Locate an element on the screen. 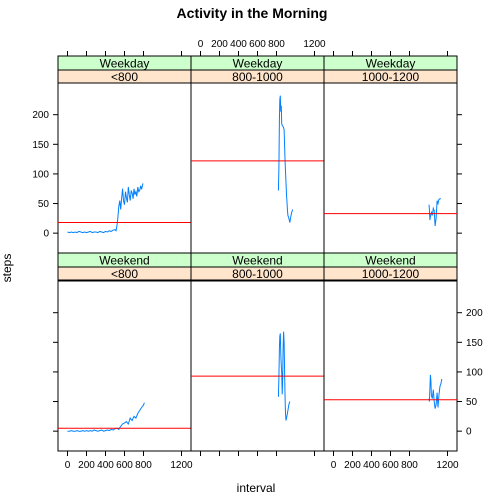 The image size is (504, 504). chart-title: Activity in the Morning is located at coordinates (252, 13).